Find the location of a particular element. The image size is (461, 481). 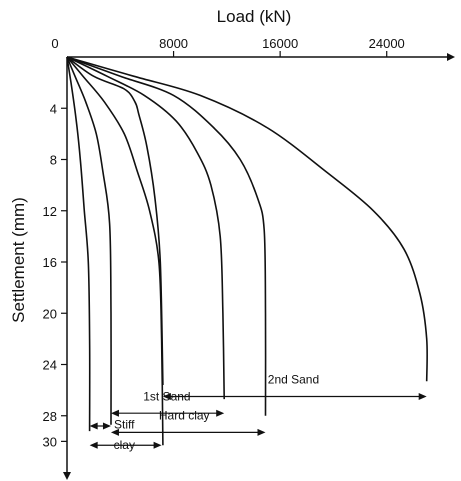

dimension-4-arrow-right is located at coordinates (157, 445).